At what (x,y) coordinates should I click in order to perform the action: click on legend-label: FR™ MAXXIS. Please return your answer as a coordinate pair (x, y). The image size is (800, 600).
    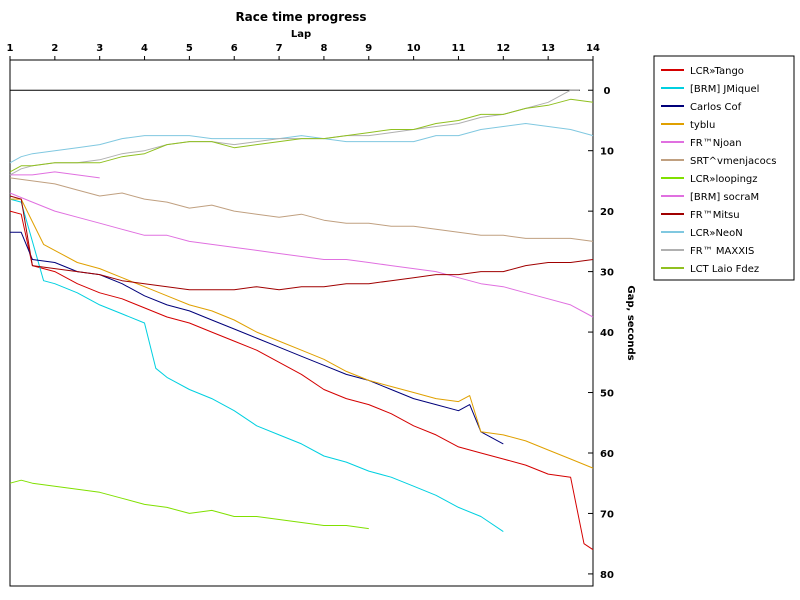
    Looking at the image, I should click on (722, 251).